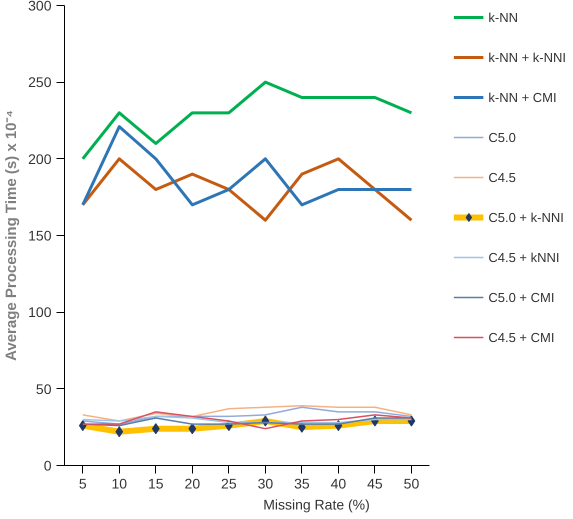 The height and width of the screenshot is (519, 573). What do you see at coordinates (156, 484) in the screenshot?
I see `x-tick-label: 15` at bounding box center [156, 484].